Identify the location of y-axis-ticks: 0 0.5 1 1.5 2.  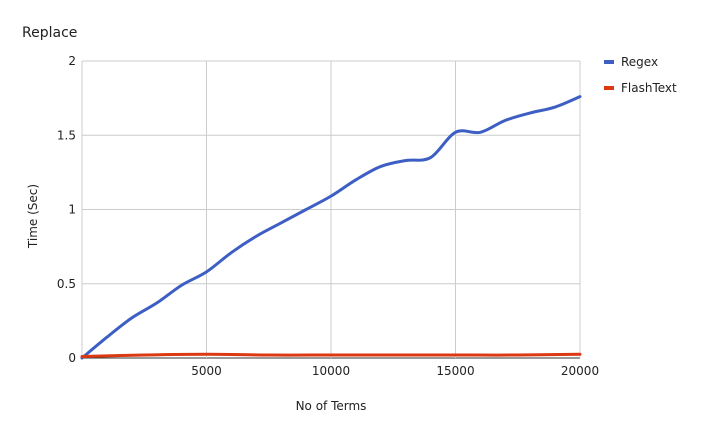
(66, 209).